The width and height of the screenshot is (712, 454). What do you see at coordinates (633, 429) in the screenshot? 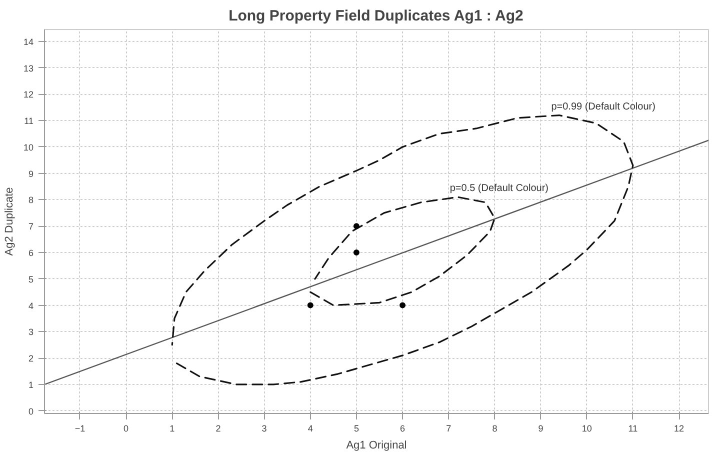
I see `x-tick-label: 11` at bounding box center [633, 429].